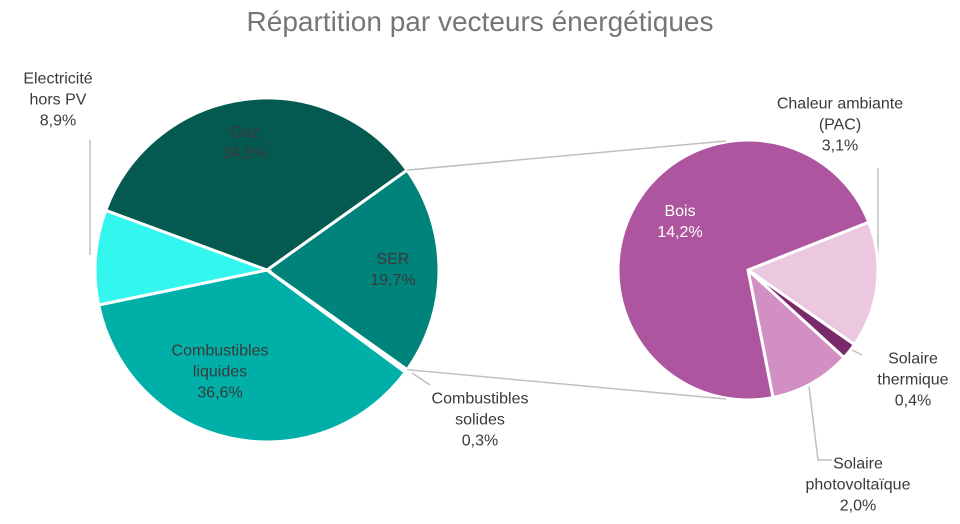 The width and height of the screenshot is (960, 524). What do you see at coordinates (480, 441) in the screenshot?
I see `slice-value: 0,3%` at bounding box center [480, 441].